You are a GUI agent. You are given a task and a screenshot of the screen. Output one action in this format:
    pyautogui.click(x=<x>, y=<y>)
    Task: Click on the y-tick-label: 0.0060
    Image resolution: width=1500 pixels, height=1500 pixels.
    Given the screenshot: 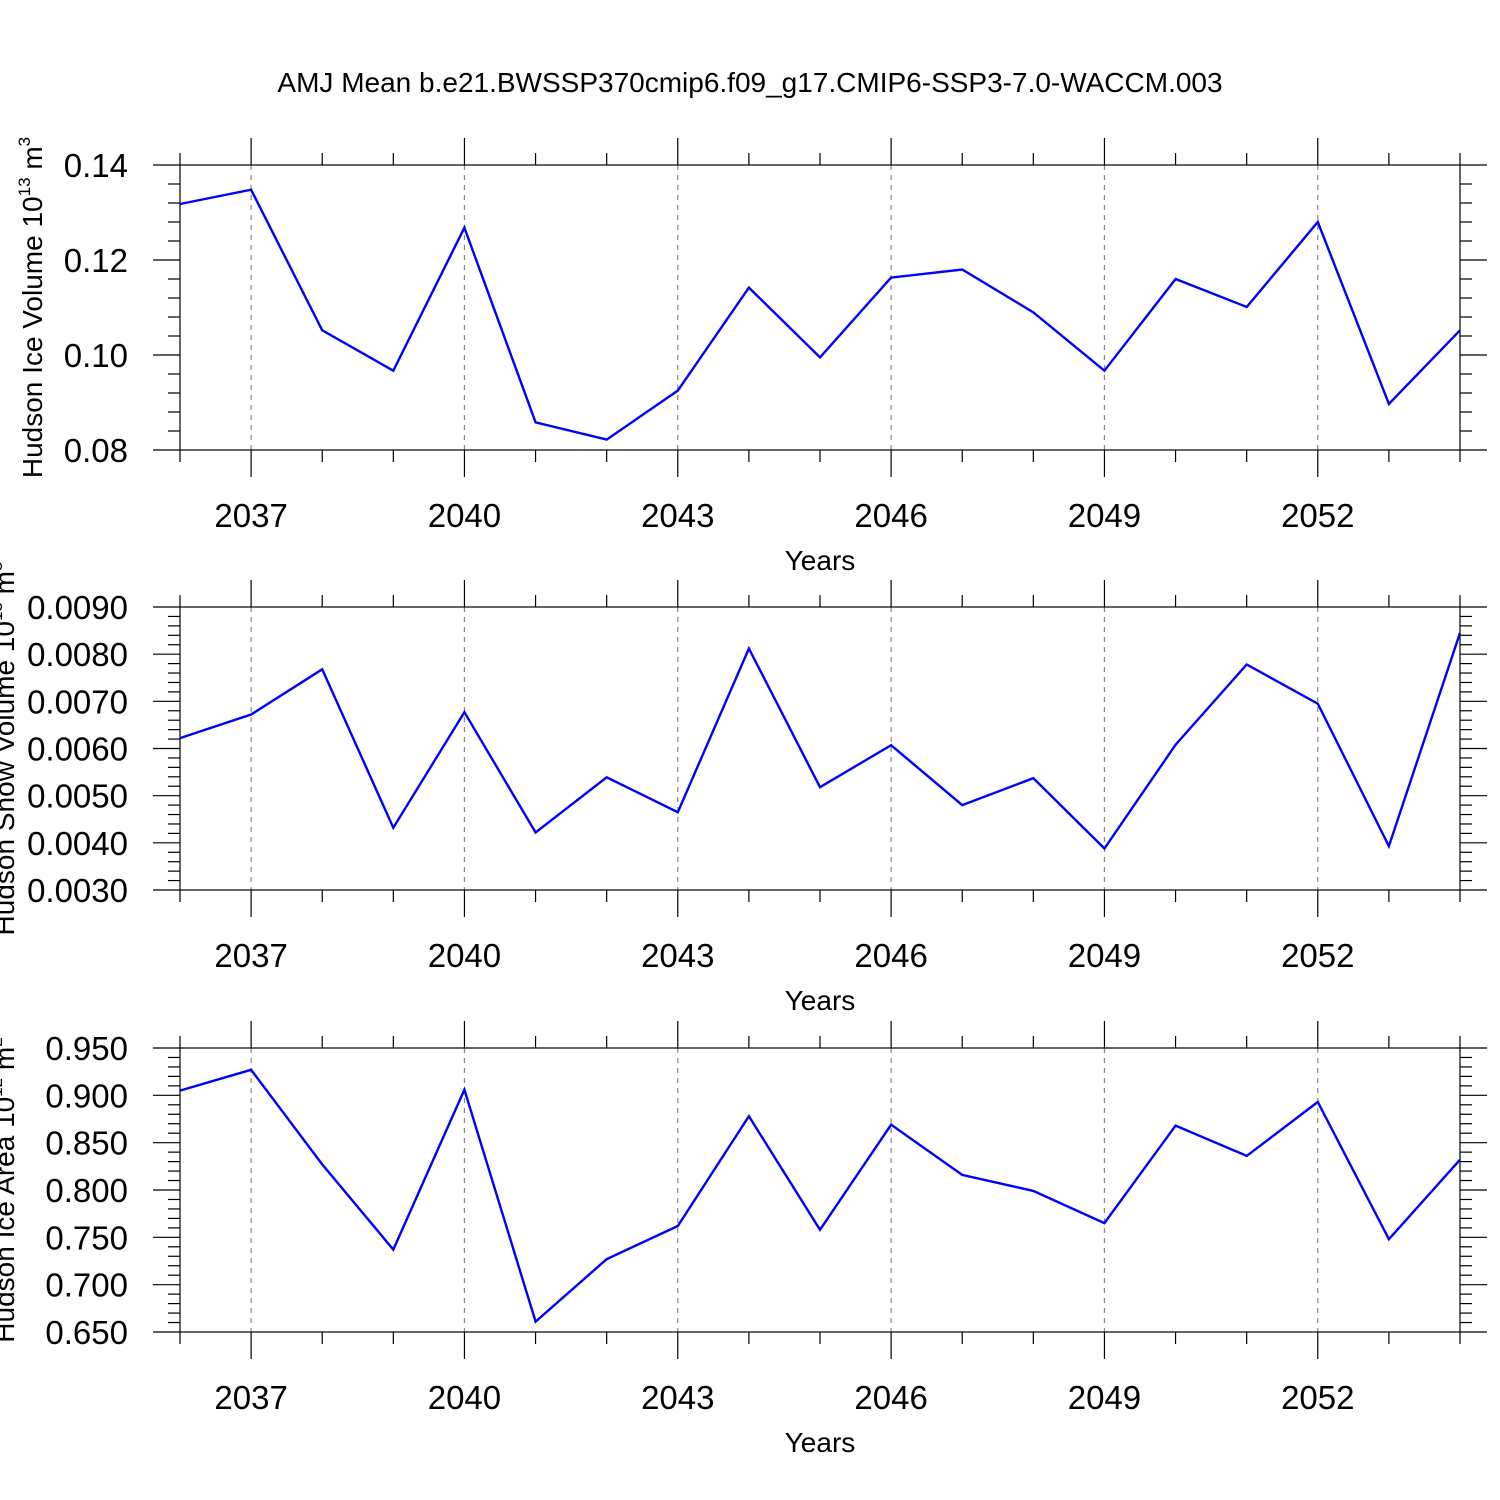 What is the action you would take?
    pyautogui.click(x=77, y=749)
    